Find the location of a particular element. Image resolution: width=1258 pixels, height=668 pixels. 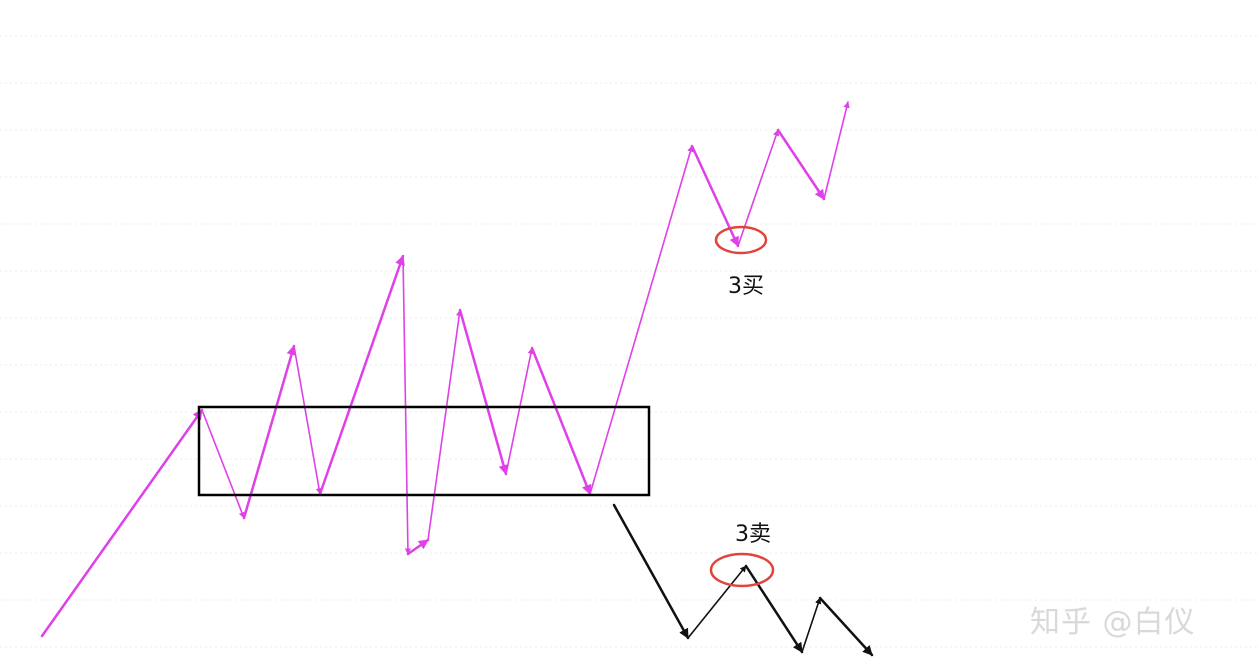

third-sell-marker is located at coordinates (742, 570).